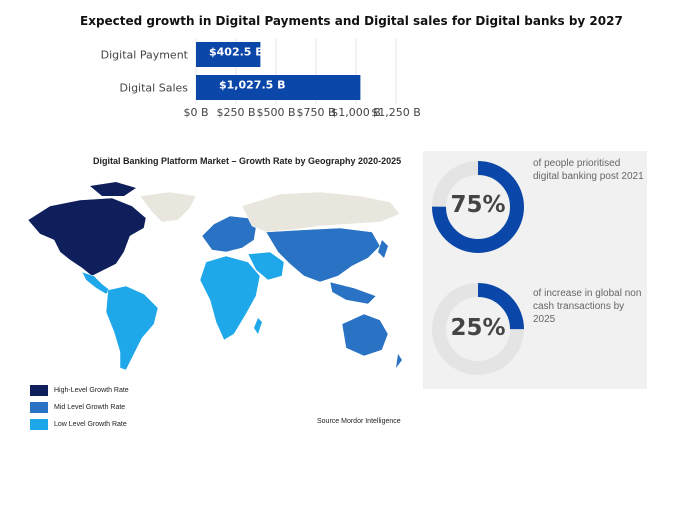 This screenshot has height=525, width=700. What do you see at coordinates (90, 424) in the screenshot?
I see `legend-label-low: Low Level Growth Rate` at bounding box center [90, 424].